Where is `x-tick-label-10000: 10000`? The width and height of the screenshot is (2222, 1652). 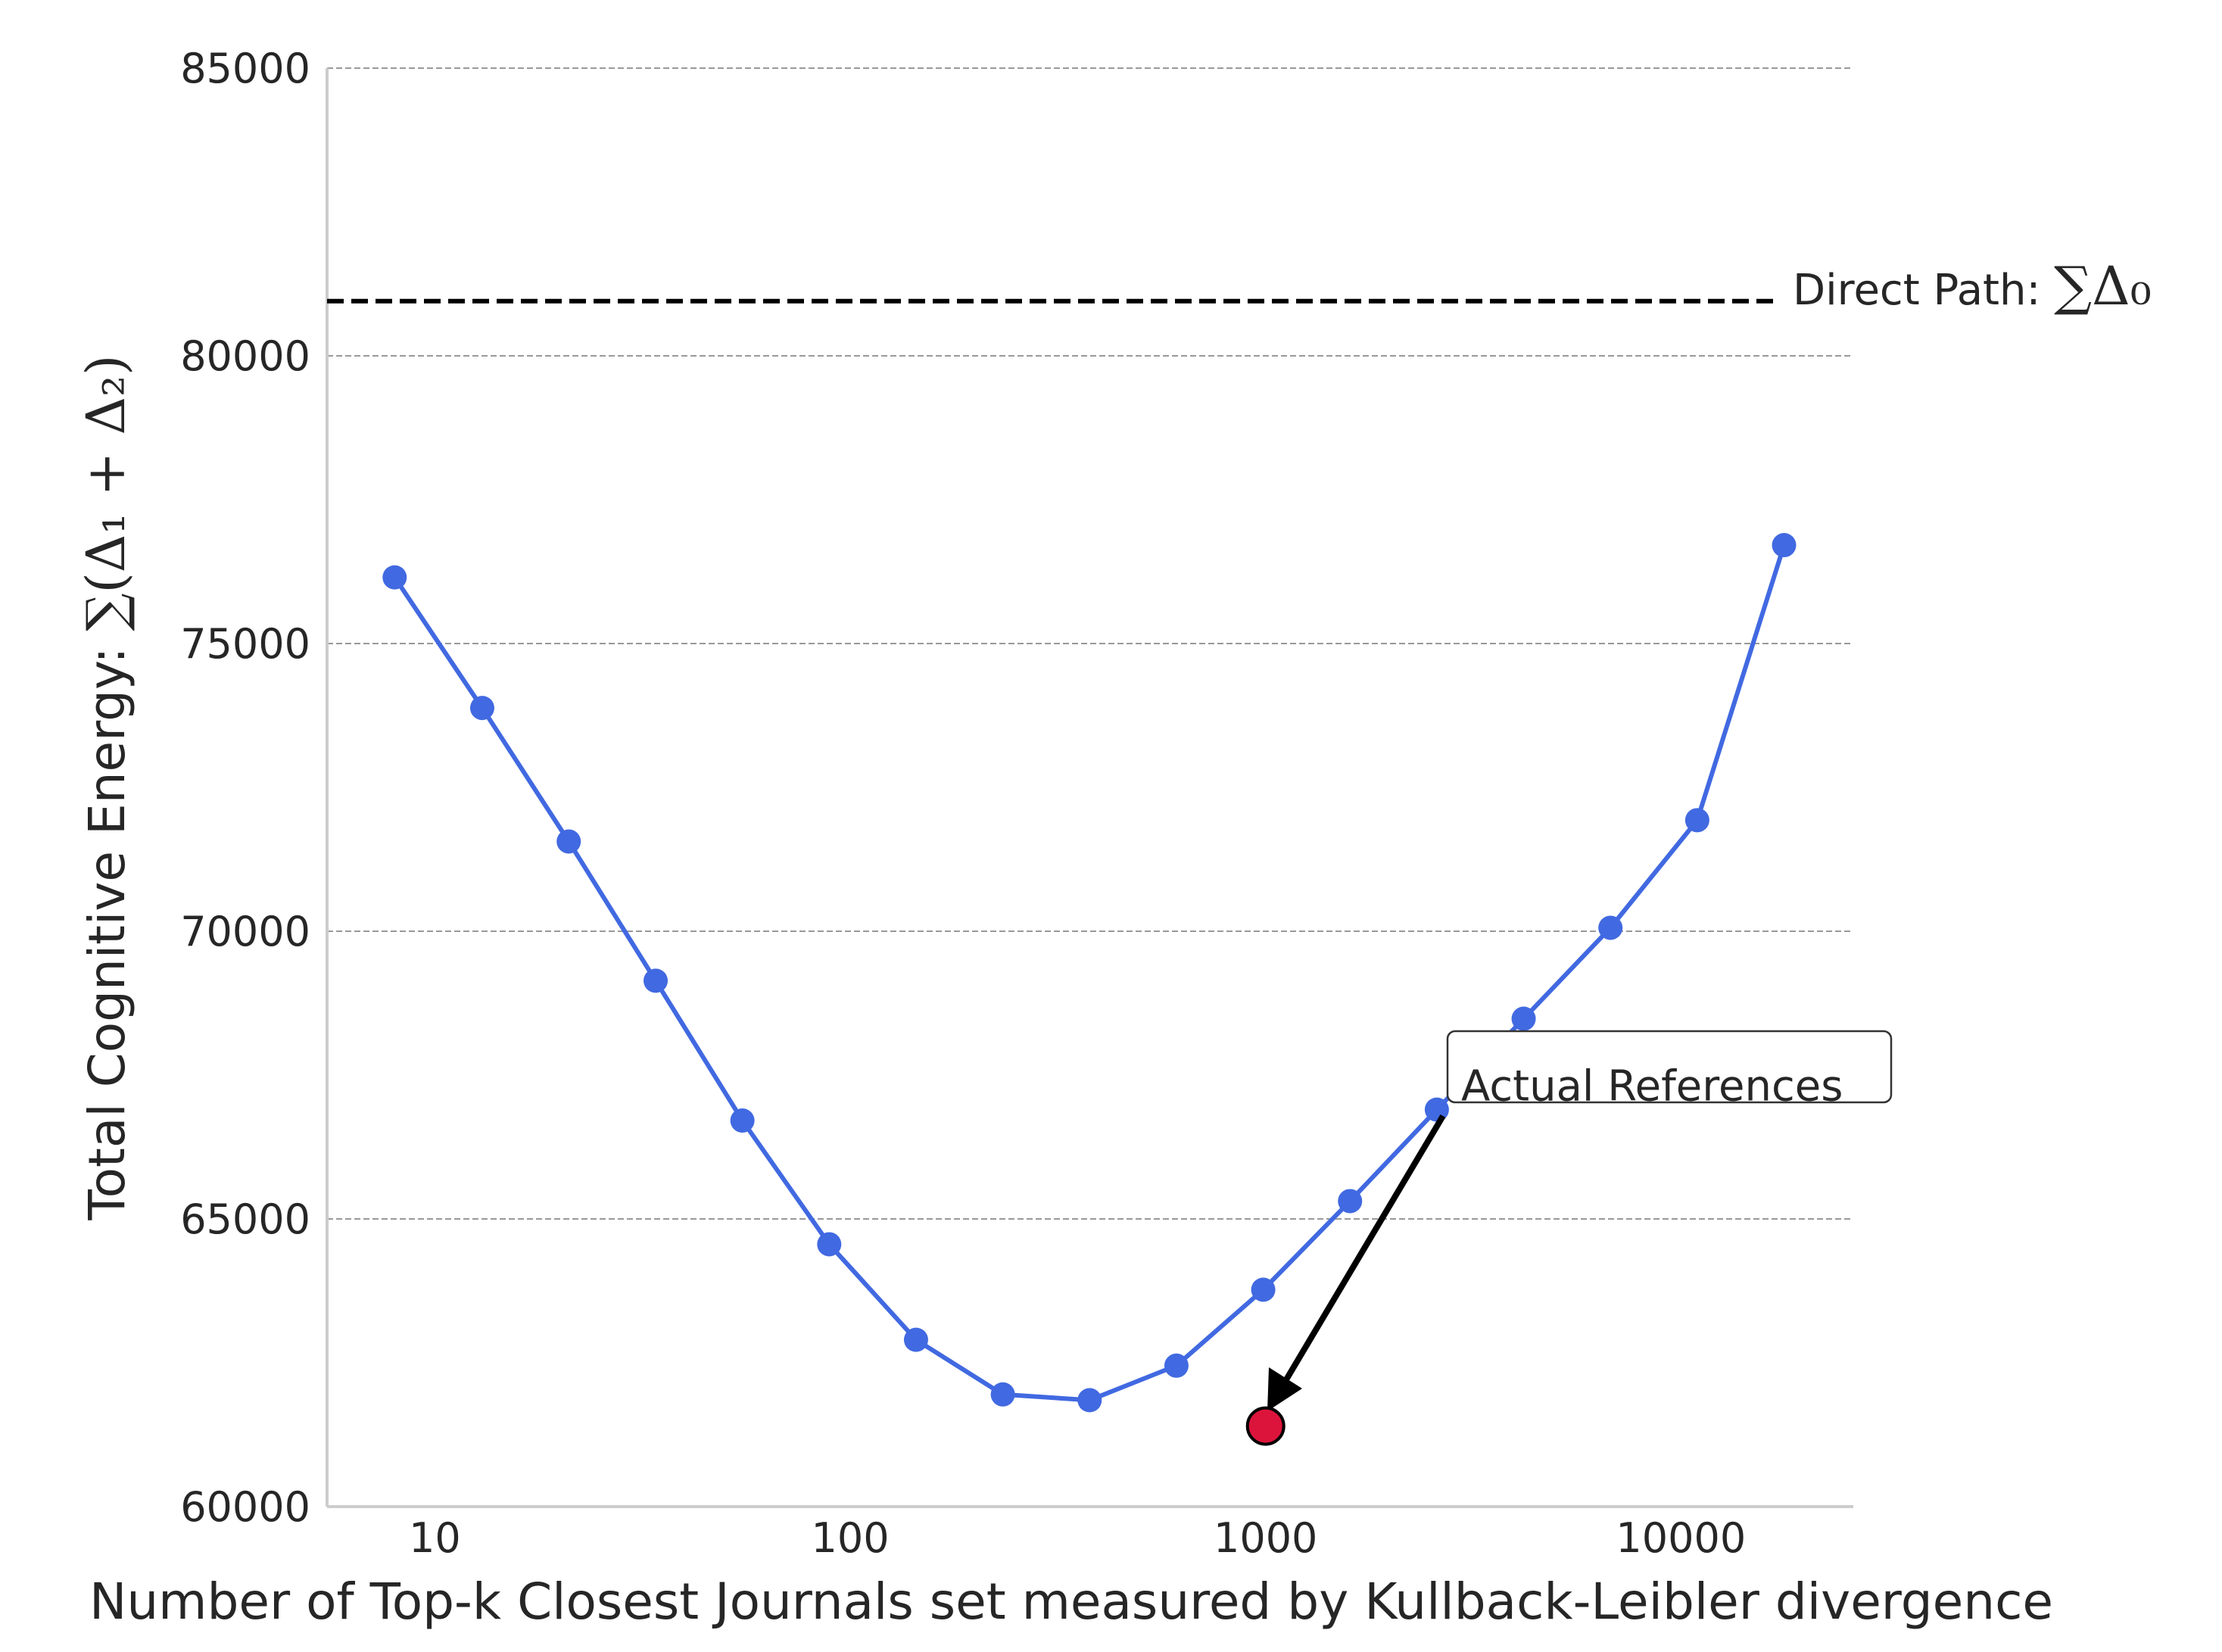
x-tick-label-10000: 10000 is located at coordinates (1681, 1538).